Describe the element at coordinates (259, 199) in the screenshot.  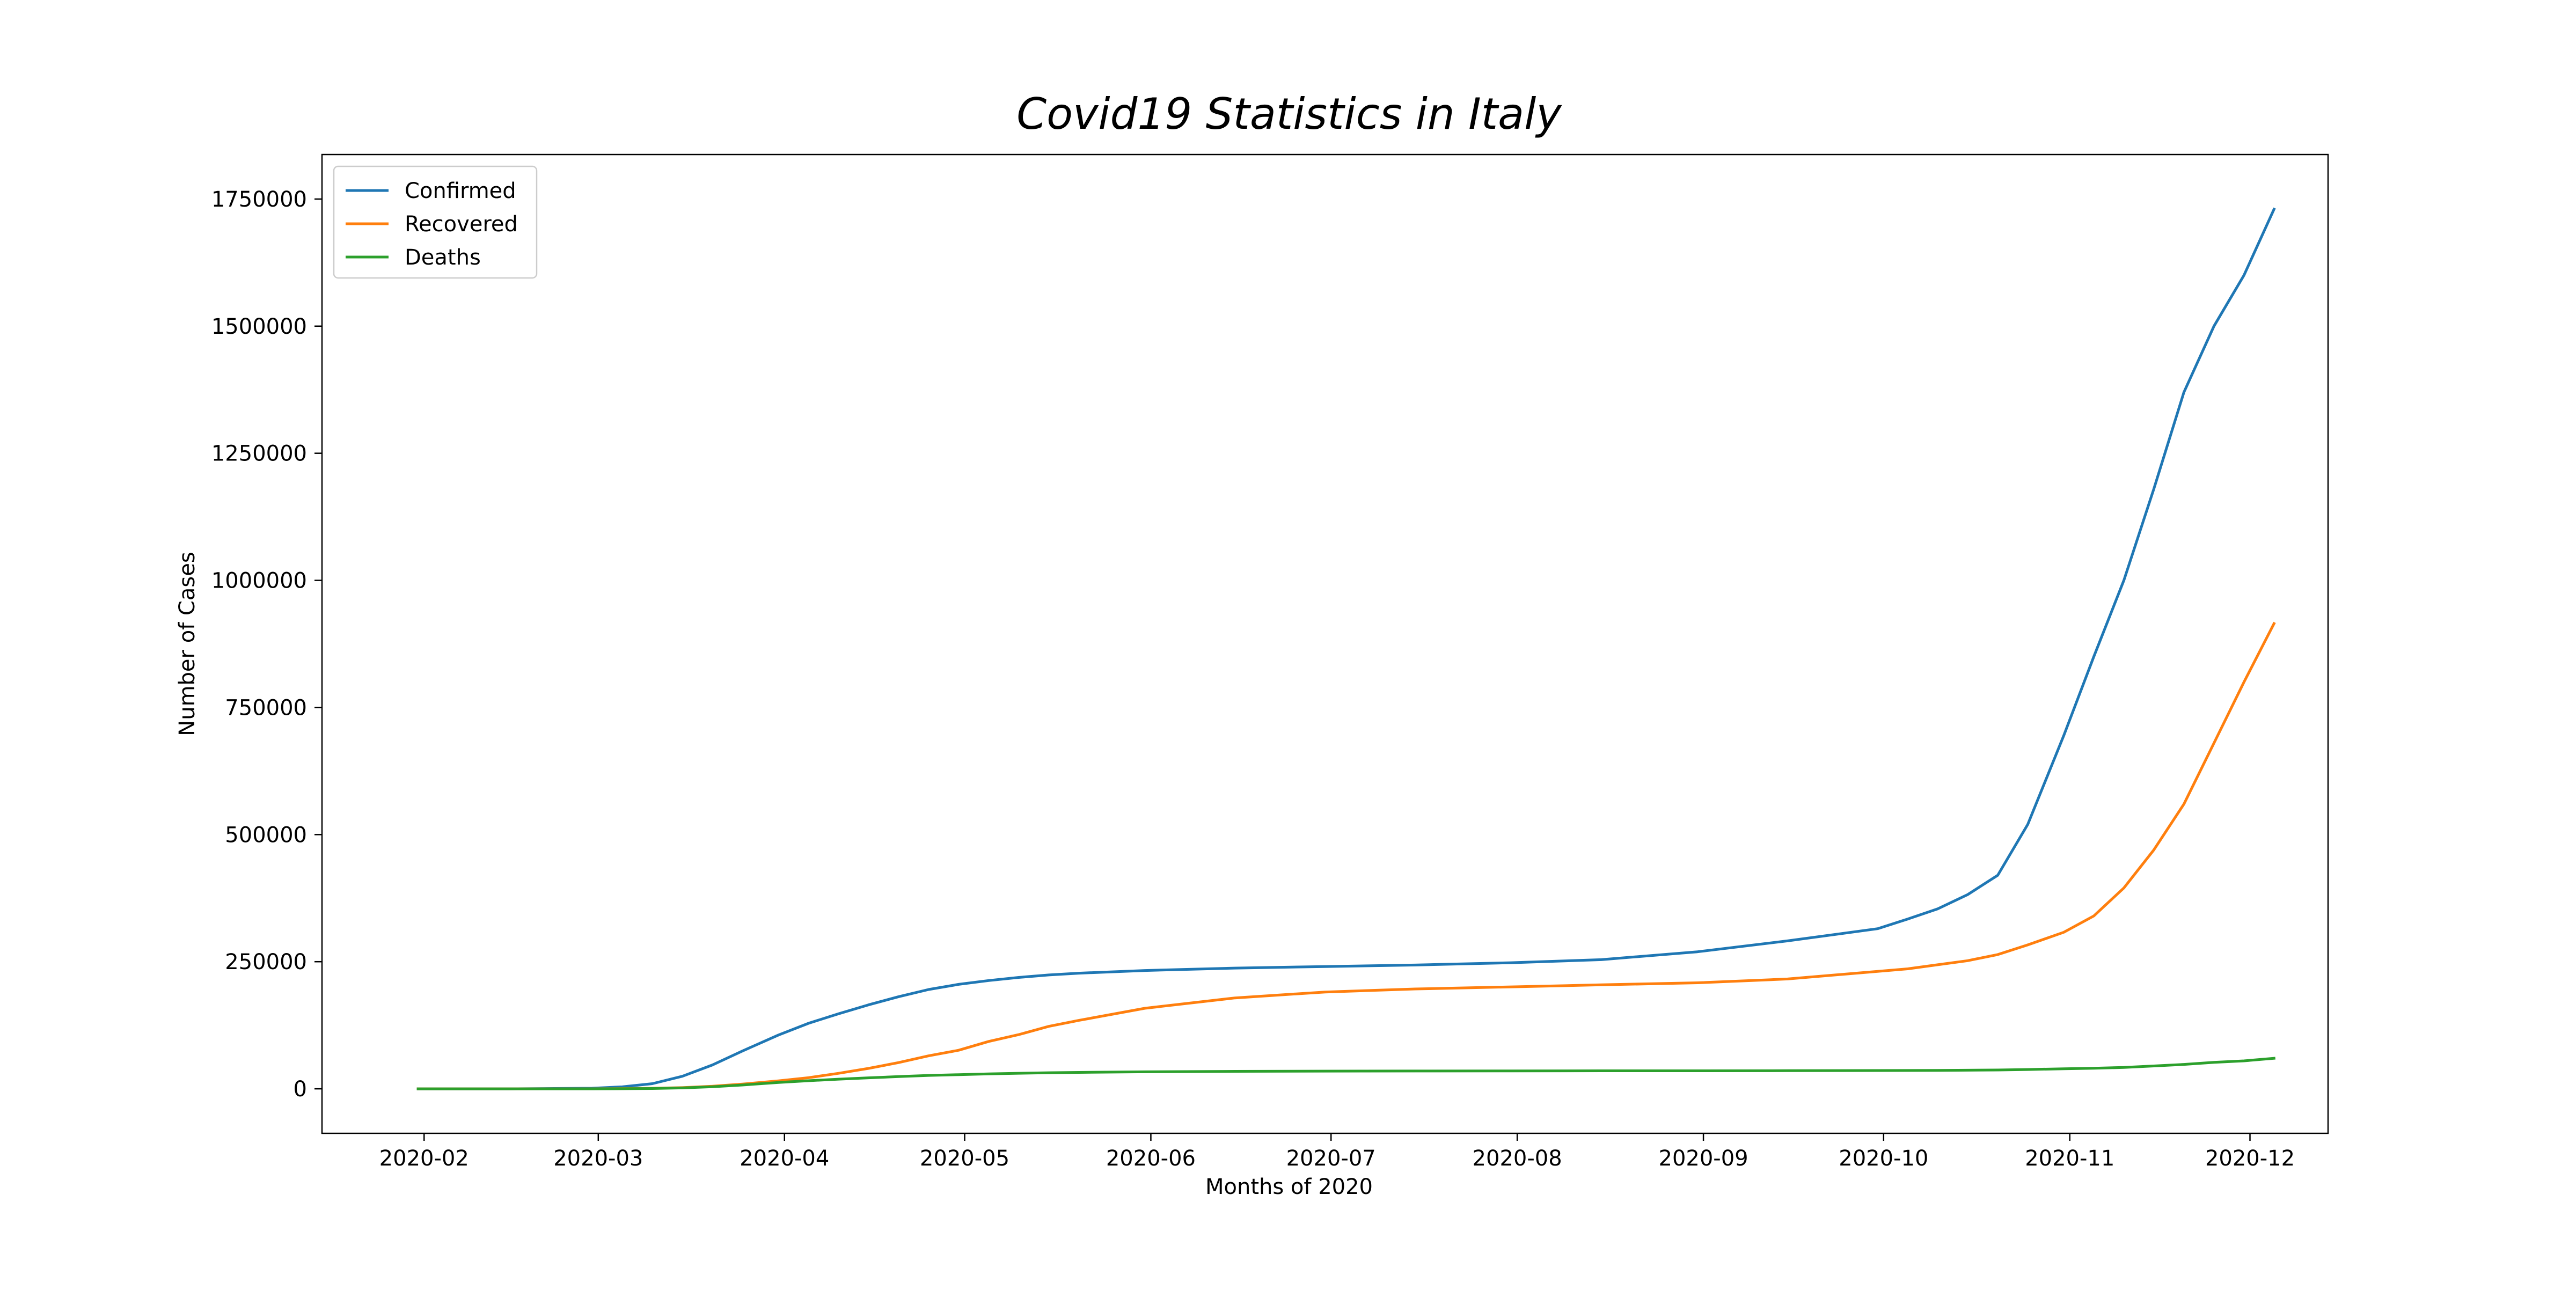
I see `y-tick-label: 1750000` at that location.